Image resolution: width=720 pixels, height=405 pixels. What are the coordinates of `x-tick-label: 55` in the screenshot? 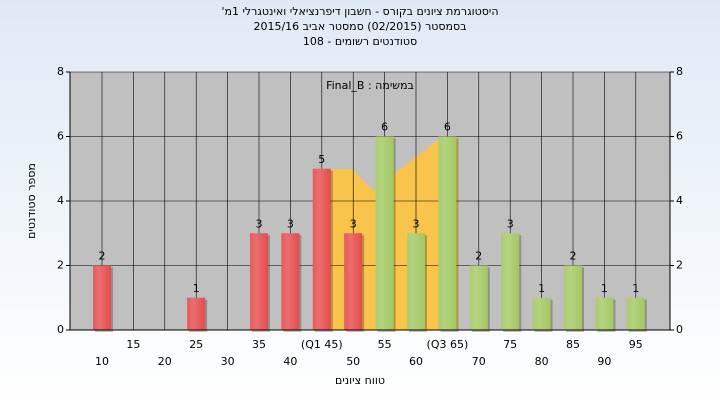 It's located at (385, 344).